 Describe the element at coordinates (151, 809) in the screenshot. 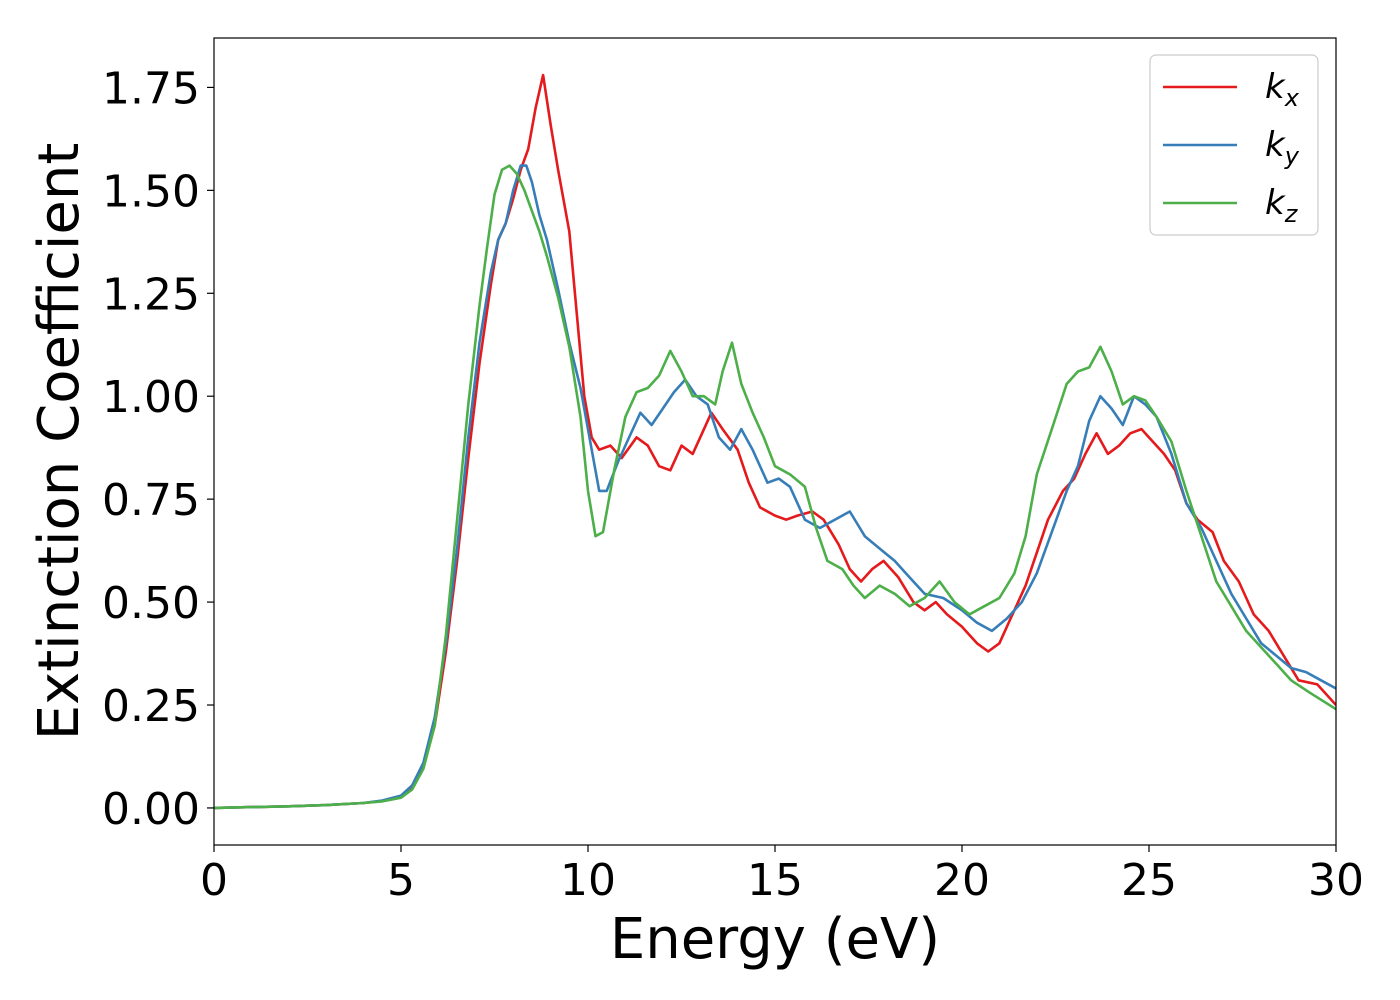

I see `y-tick-label: 0.00` at that location.